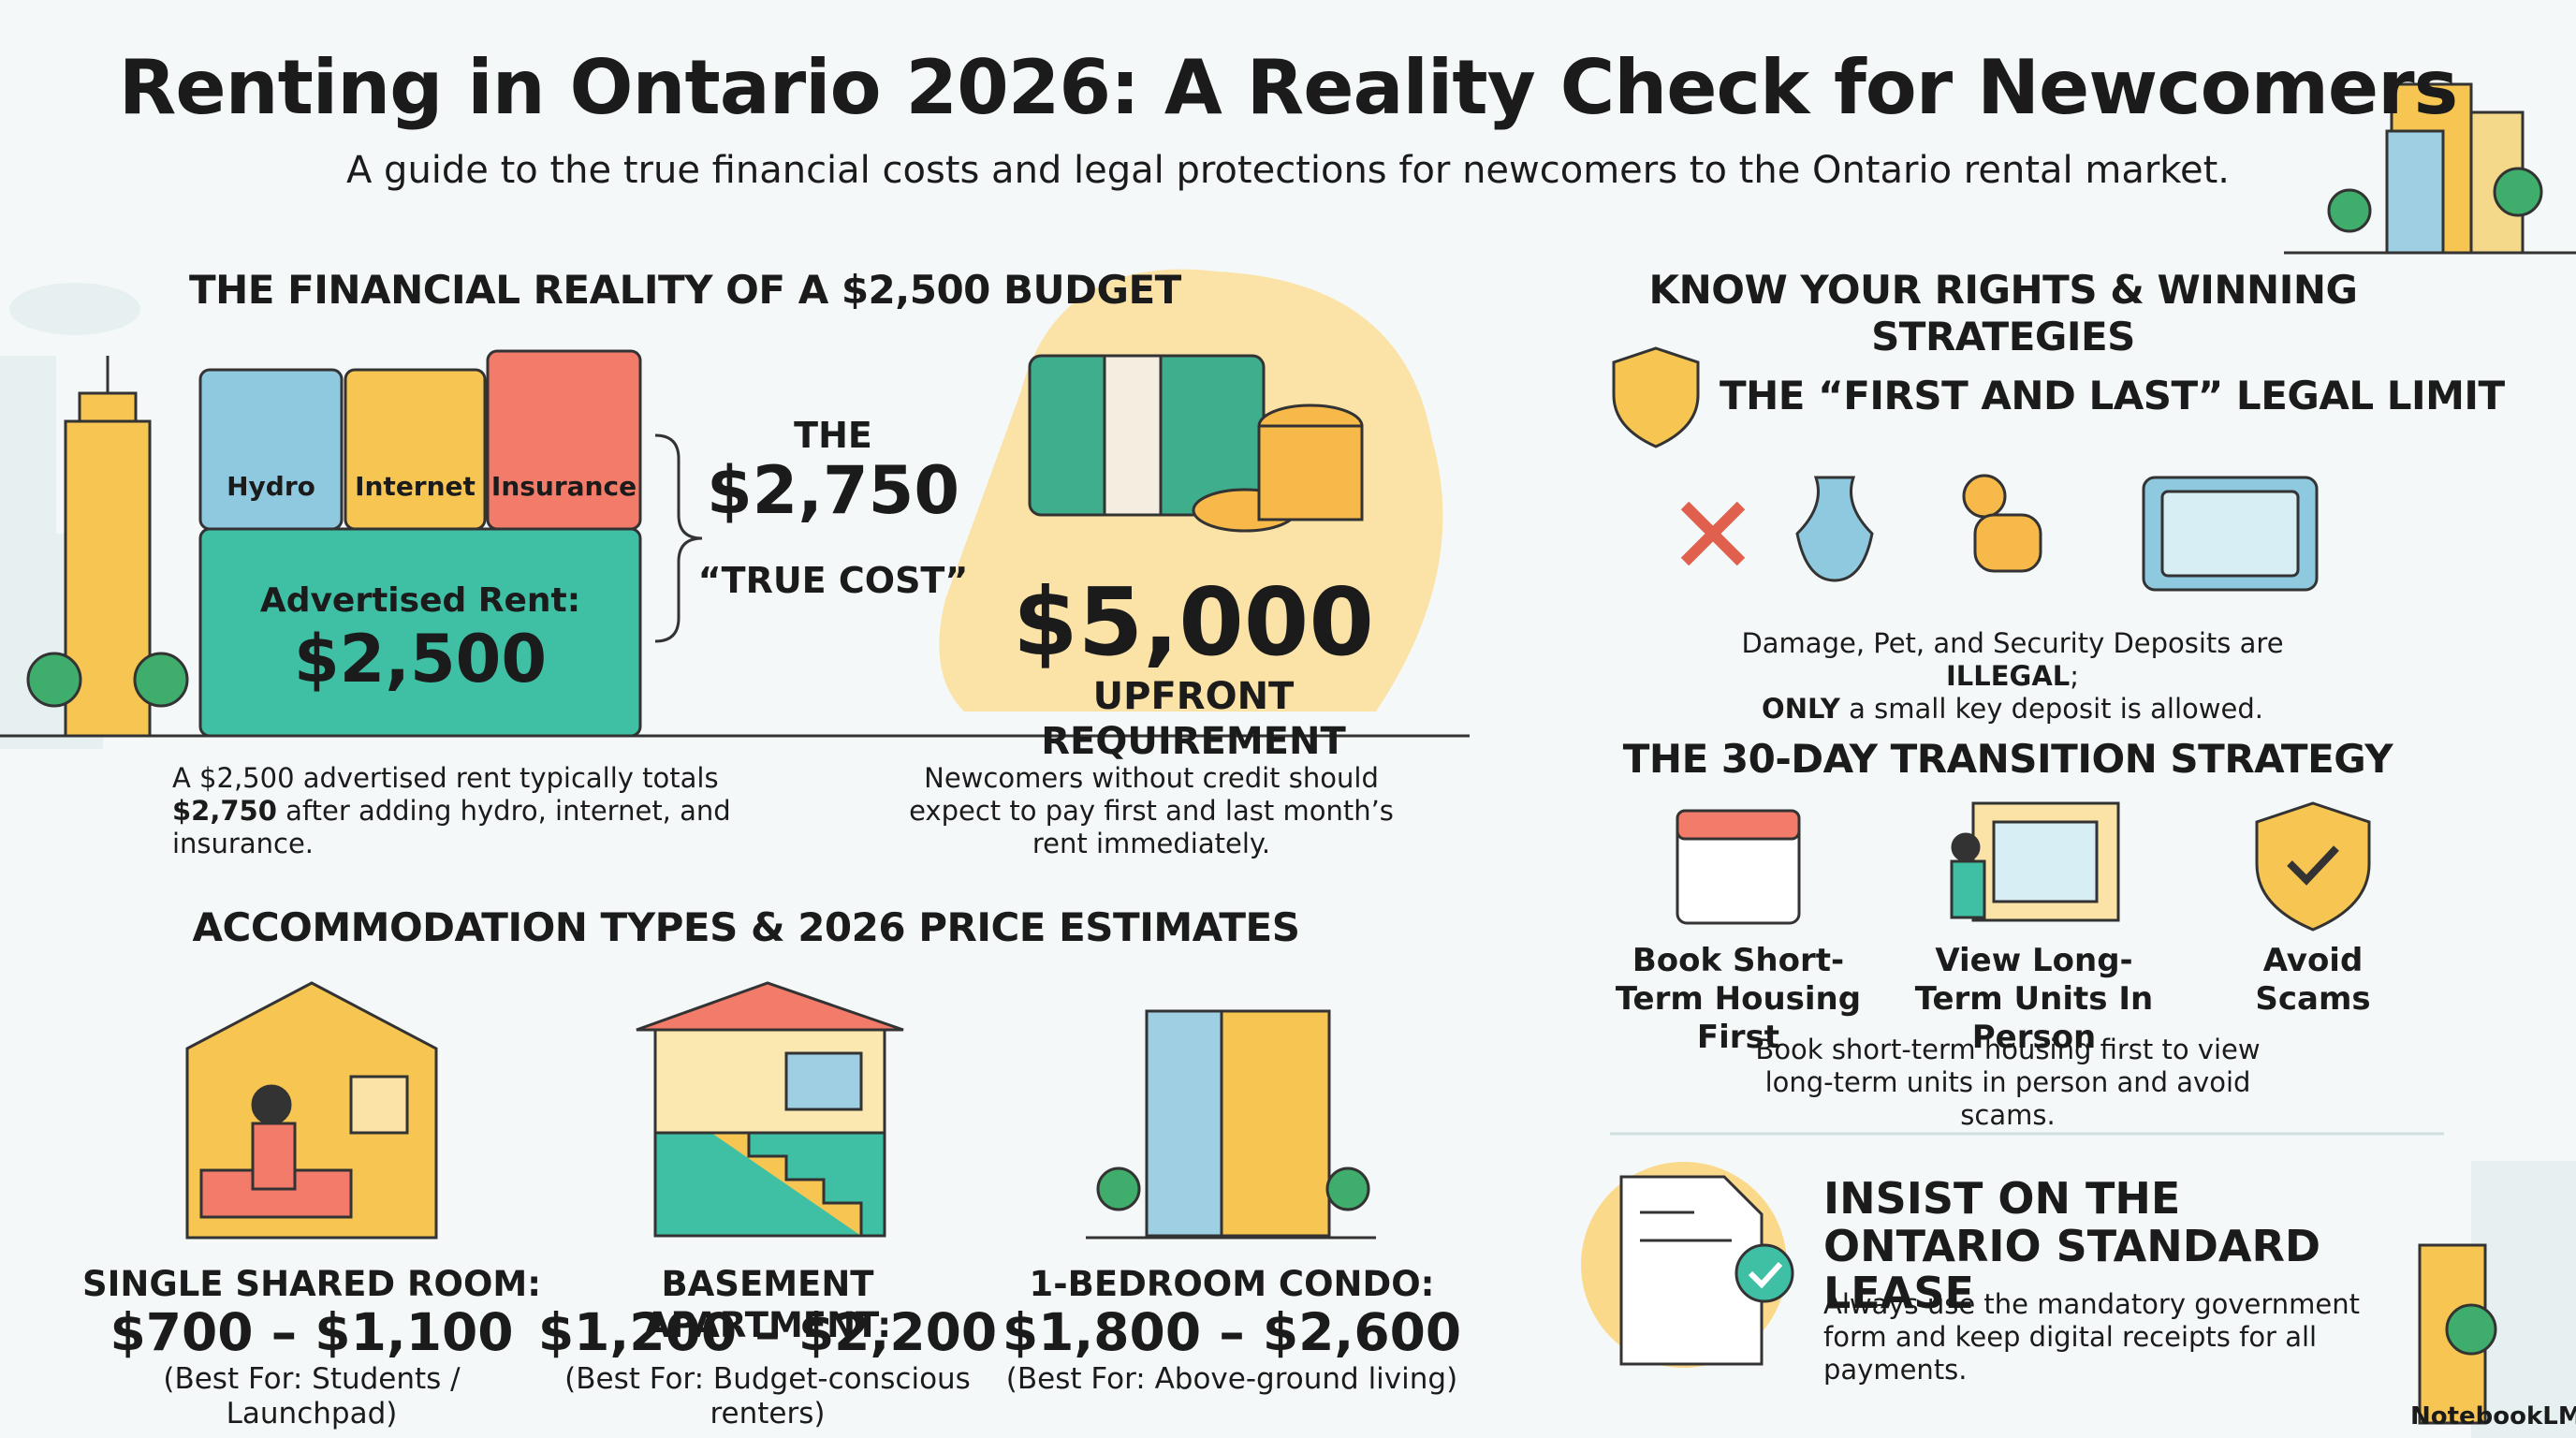 This screenshot has height=1438, width=2576. I want to click on note-text: Damage, Pet, and Security Deposits are, so click(2012, 643).